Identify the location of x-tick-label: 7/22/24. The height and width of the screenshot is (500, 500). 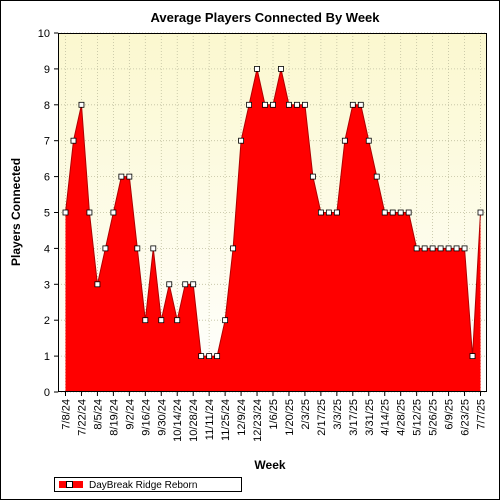
(82, 417).